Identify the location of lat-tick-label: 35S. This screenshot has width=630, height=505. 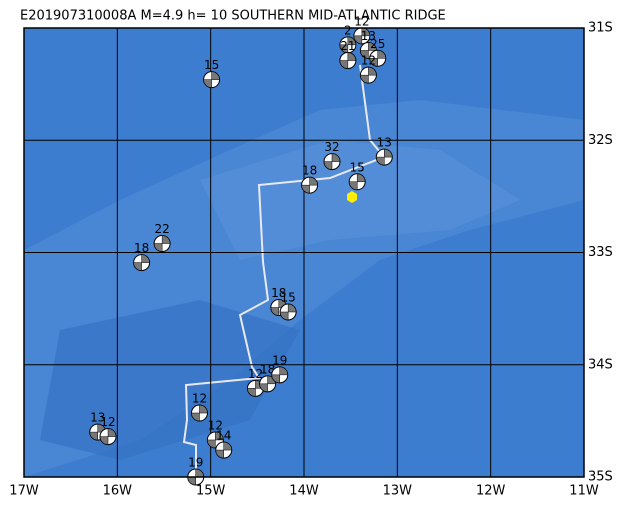
(600, 477).